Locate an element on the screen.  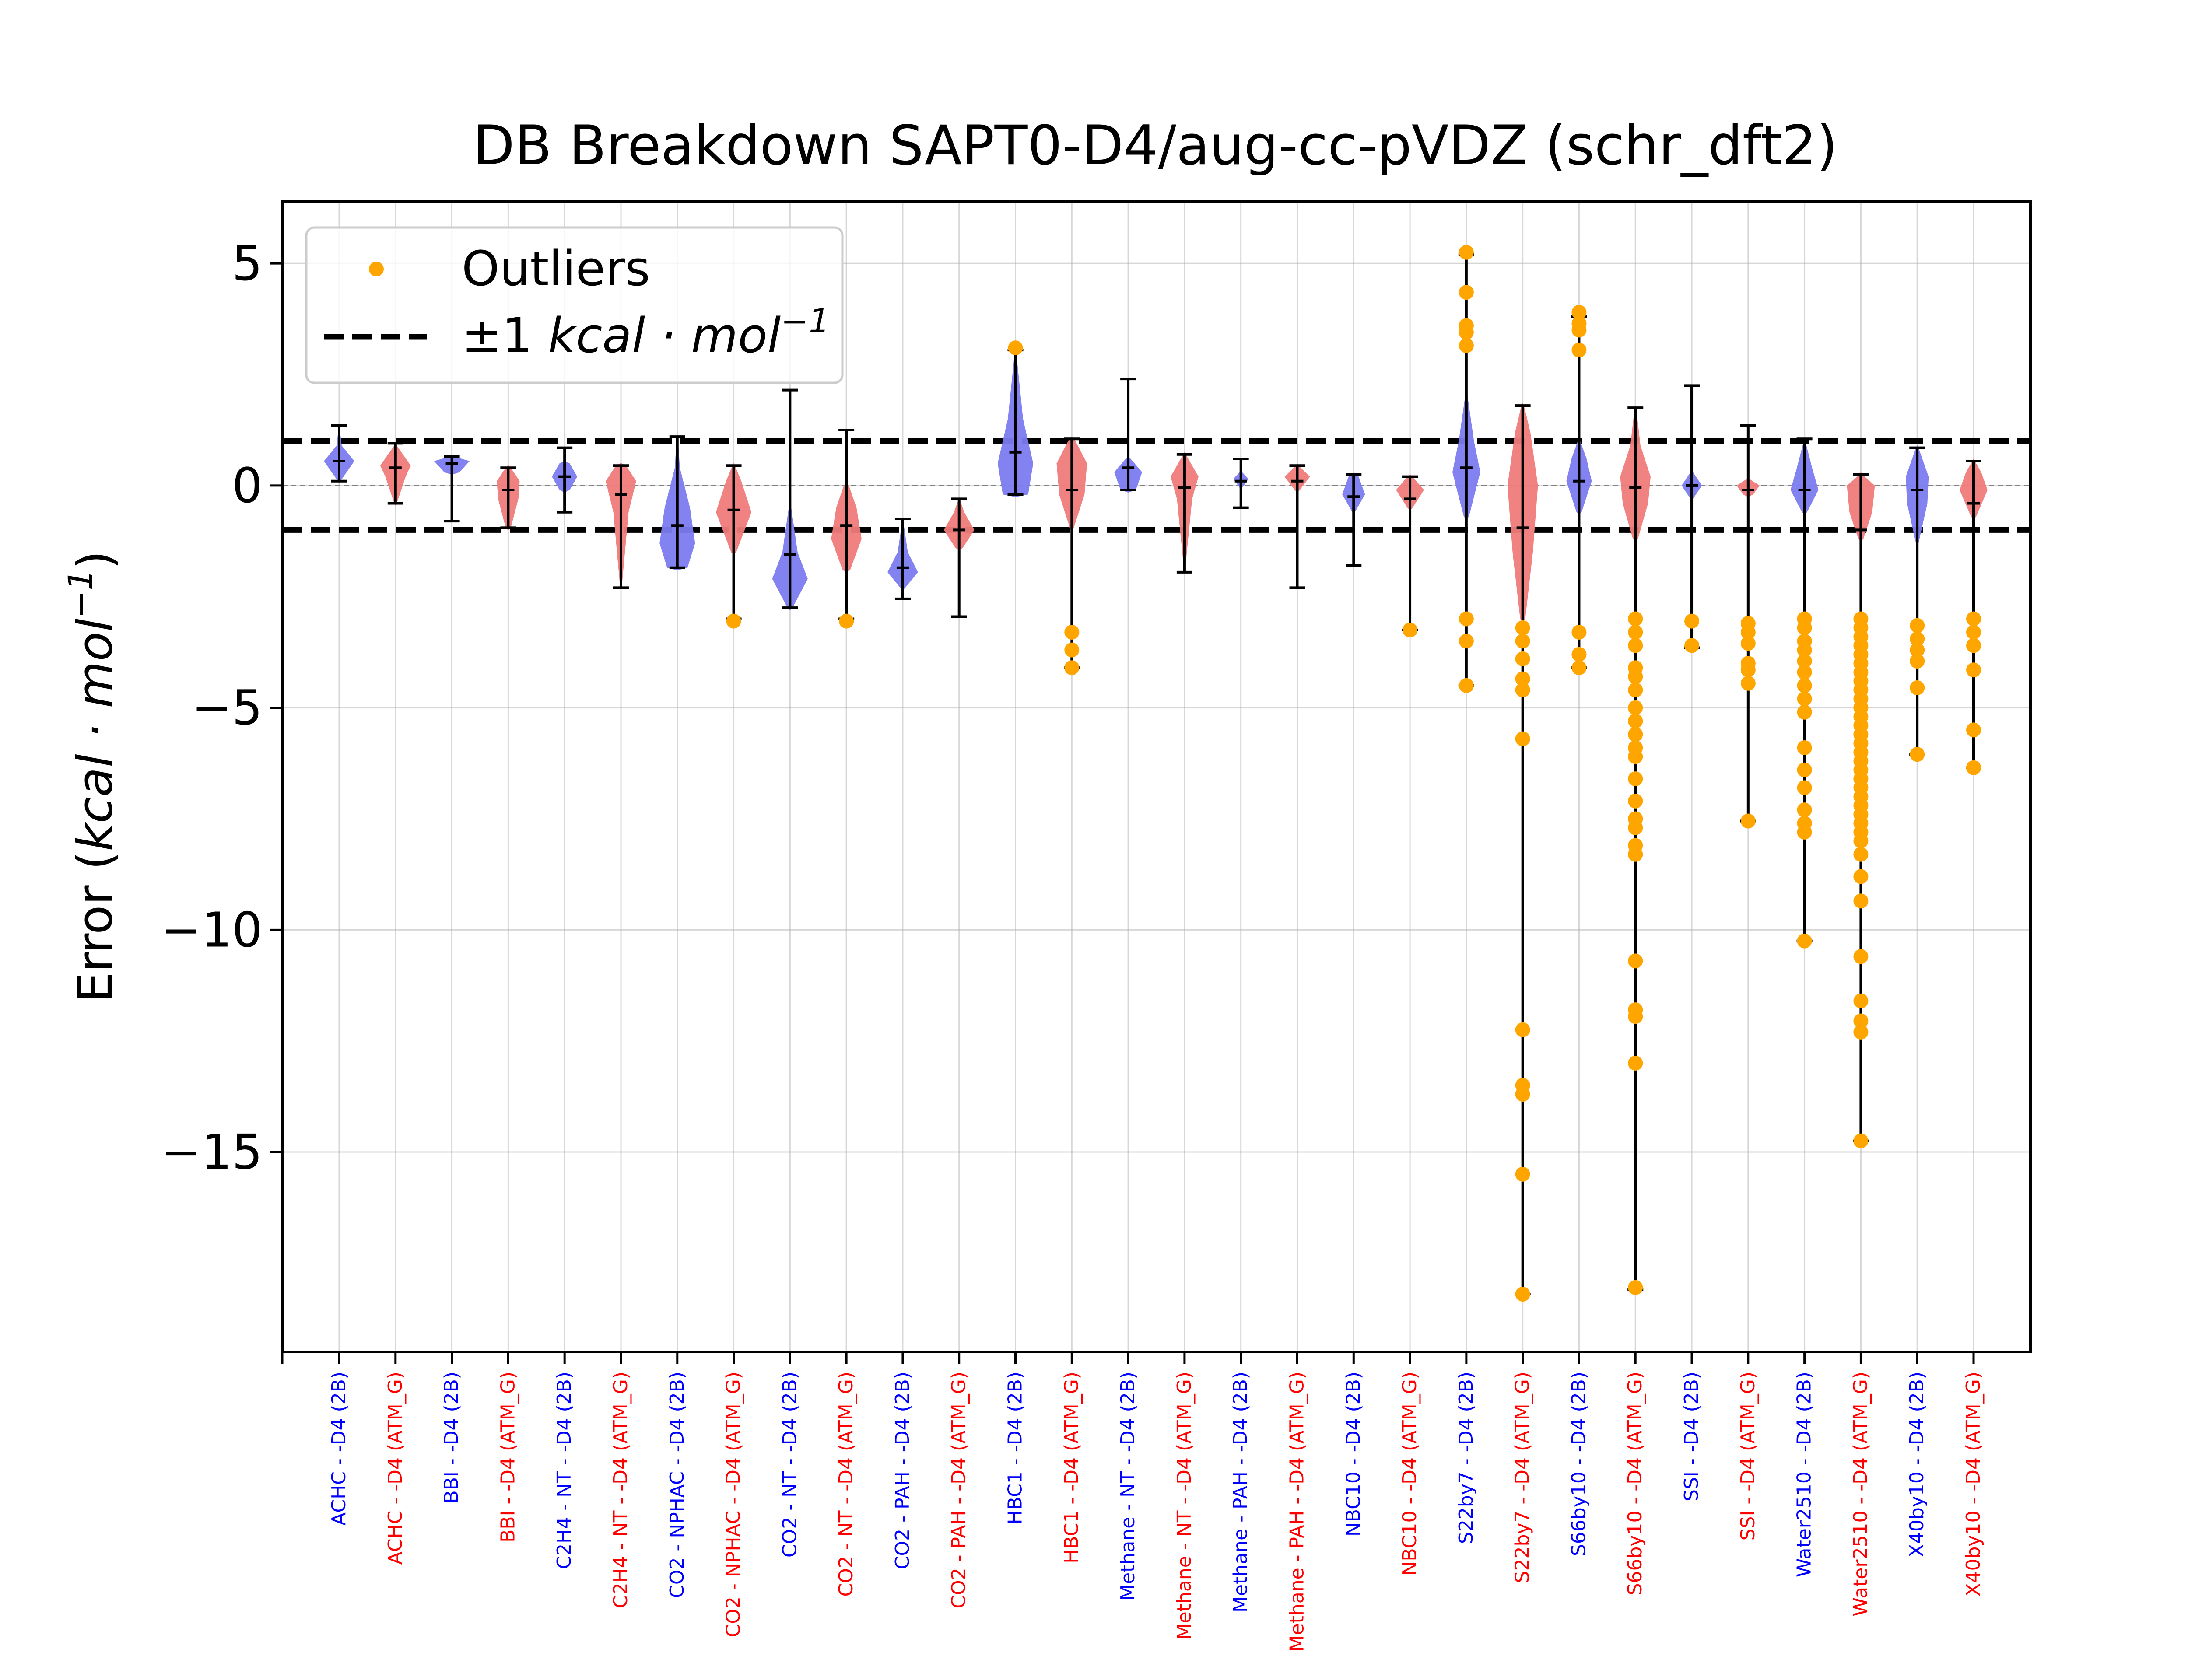
legend-box is located at coordinates (574, 305).